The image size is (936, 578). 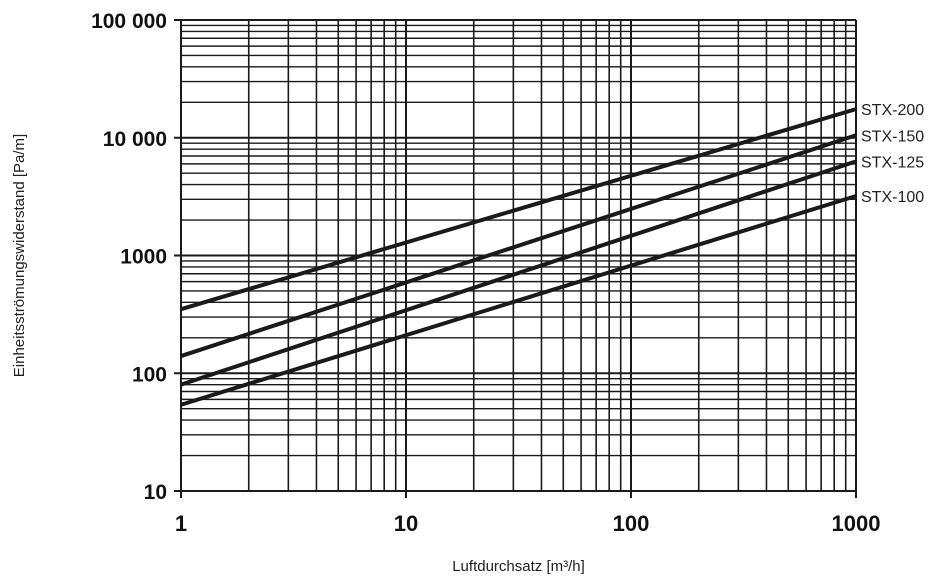 I want to click on y-tick-label: 10 000, so click(x=135, y=139).